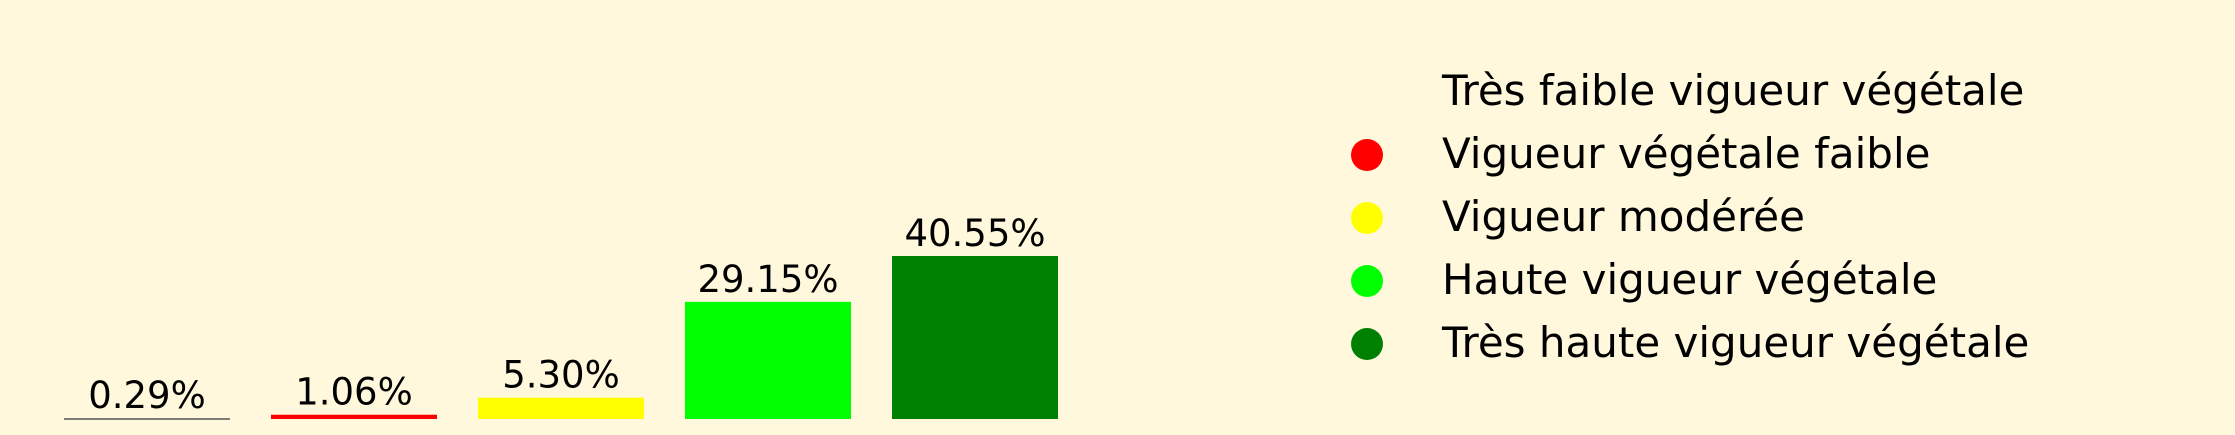 This screenshot has height=435, width=2235. I want to click on bar-vigueur-vegetale-faible, so click(354, 416).